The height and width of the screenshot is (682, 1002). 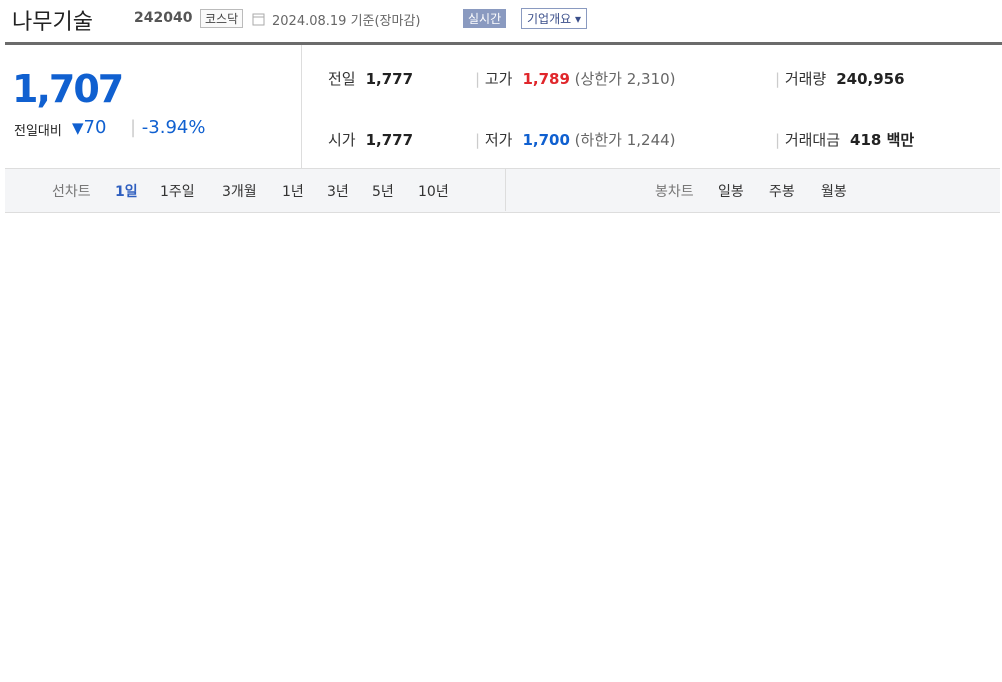 I want to click on info-item: 시가 1,777, so click(x=370, y=139).